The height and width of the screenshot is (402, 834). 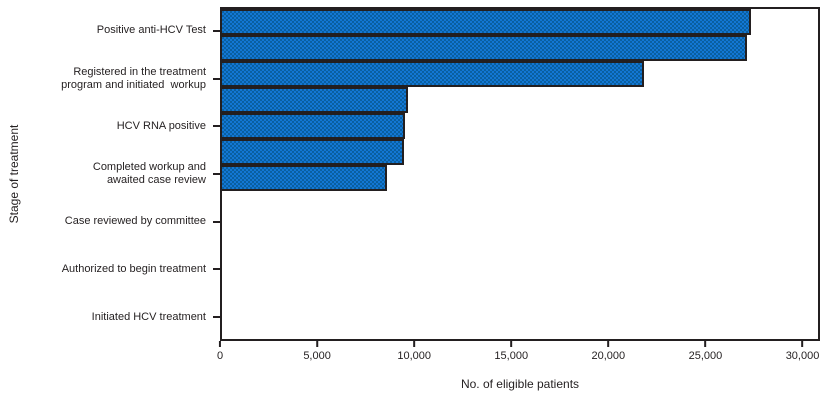 I want to click on category-label: Completed workup and awaited case review, so click(x=149, y=173).